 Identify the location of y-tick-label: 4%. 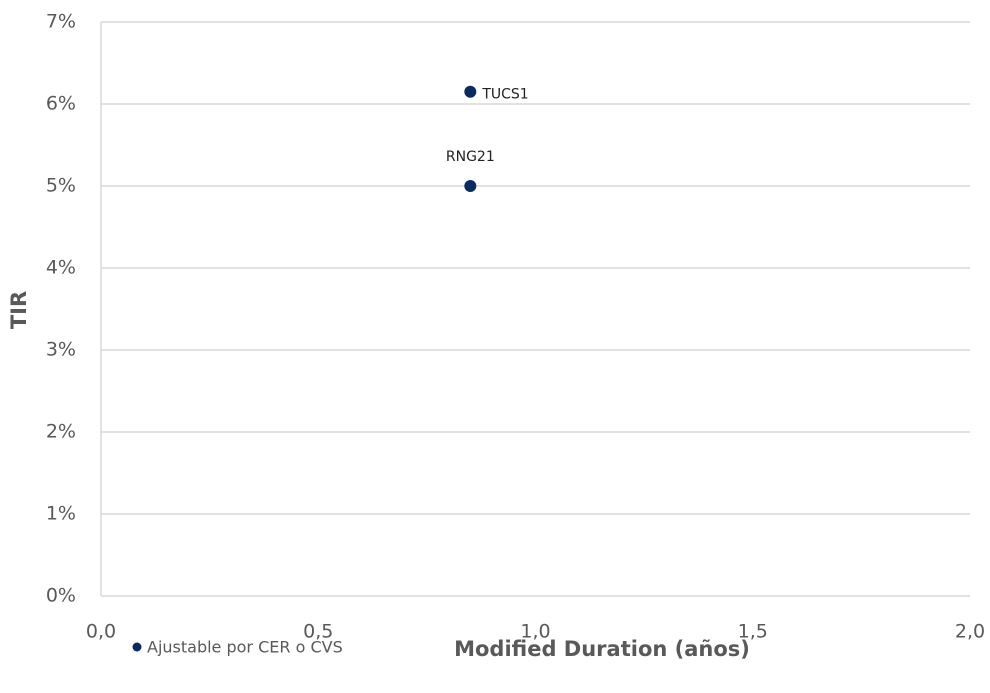
(61, 268).